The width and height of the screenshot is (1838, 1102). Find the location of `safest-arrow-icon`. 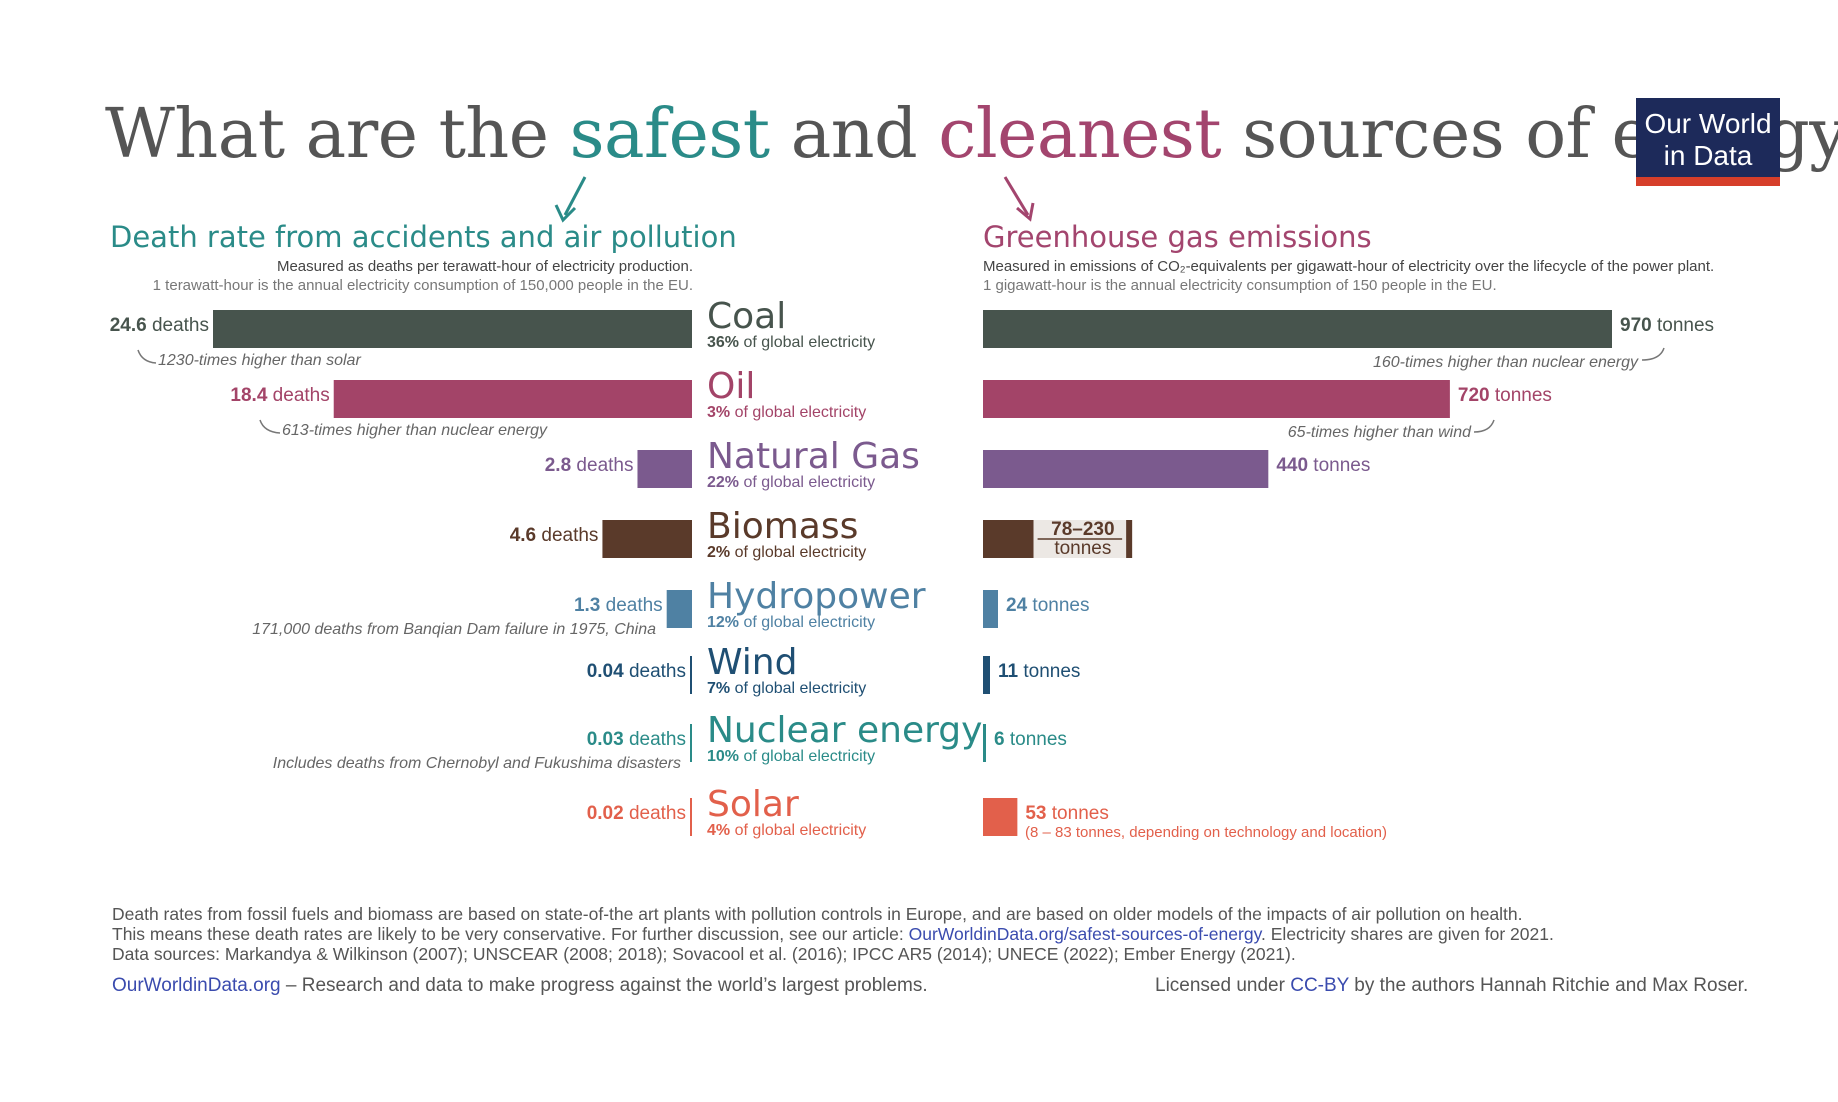

safest-arrow-icon is located at coordinates (575, 196).